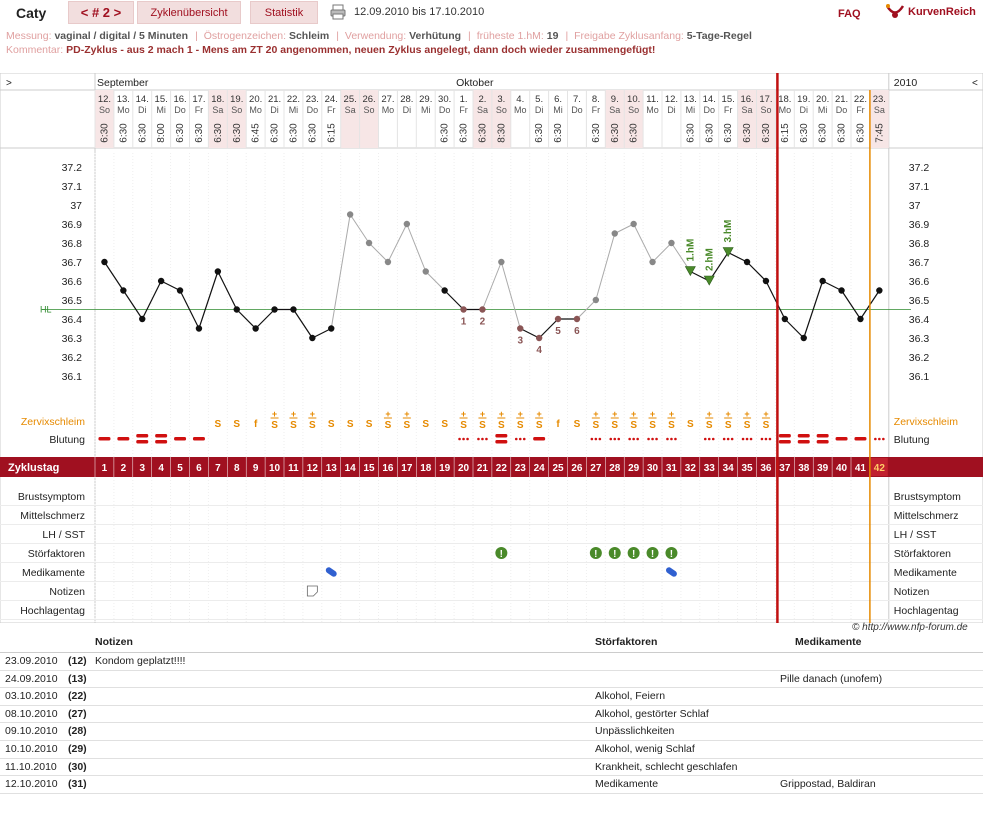 The image size is (983, 834). What do you see at coordinates (652, 713) in the screenshot?
I see `note-disturbance: Alkohol, gestörter Schlaf` at bounding box center [652, 713].